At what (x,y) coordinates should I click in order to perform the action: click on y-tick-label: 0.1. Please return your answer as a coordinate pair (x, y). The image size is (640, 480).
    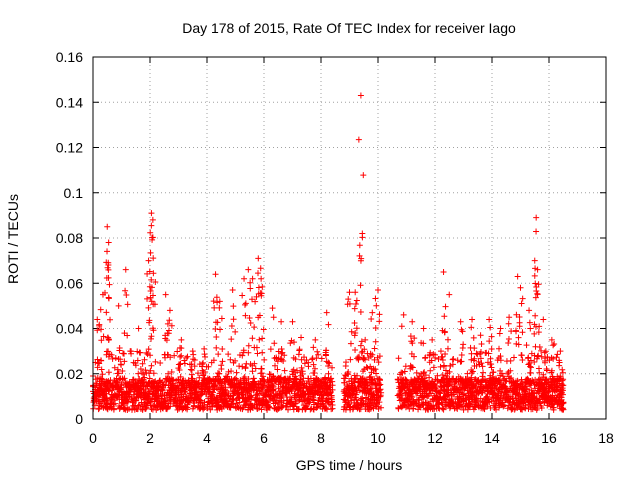
    Looking at the image, I should click on (74, 193).